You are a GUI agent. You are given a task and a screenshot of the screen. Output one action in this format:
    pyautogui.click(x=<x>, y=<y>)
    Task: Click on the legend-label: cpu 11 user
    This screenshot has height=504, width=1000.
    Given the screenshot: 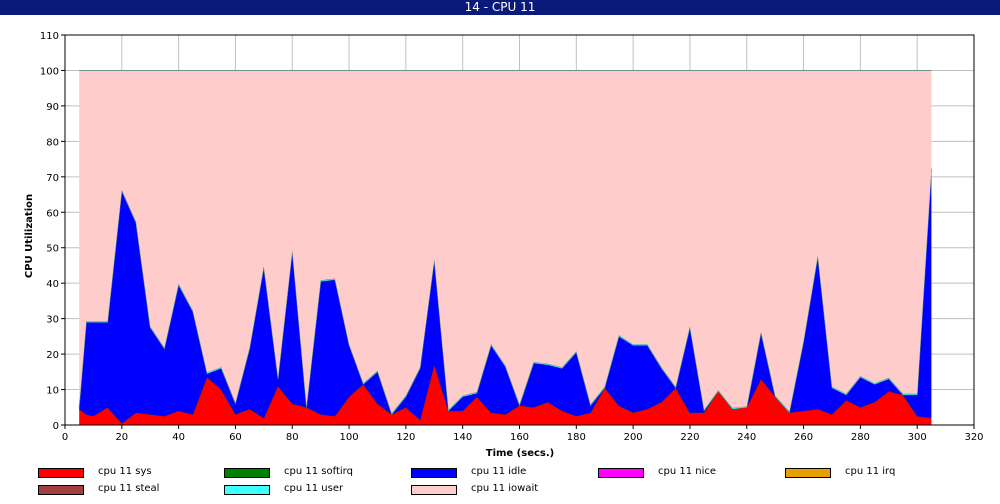 What is the action you would take?
    pyautogui.click(x=314, y=488)
    